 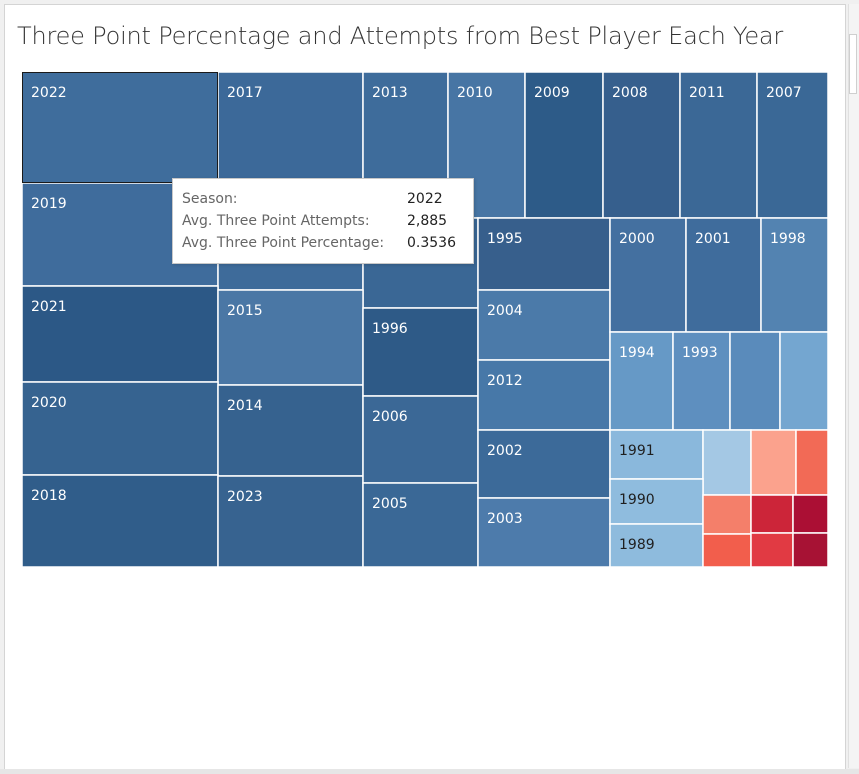 I want to click on treemap-label: 2020, so click(x=49, y=403).